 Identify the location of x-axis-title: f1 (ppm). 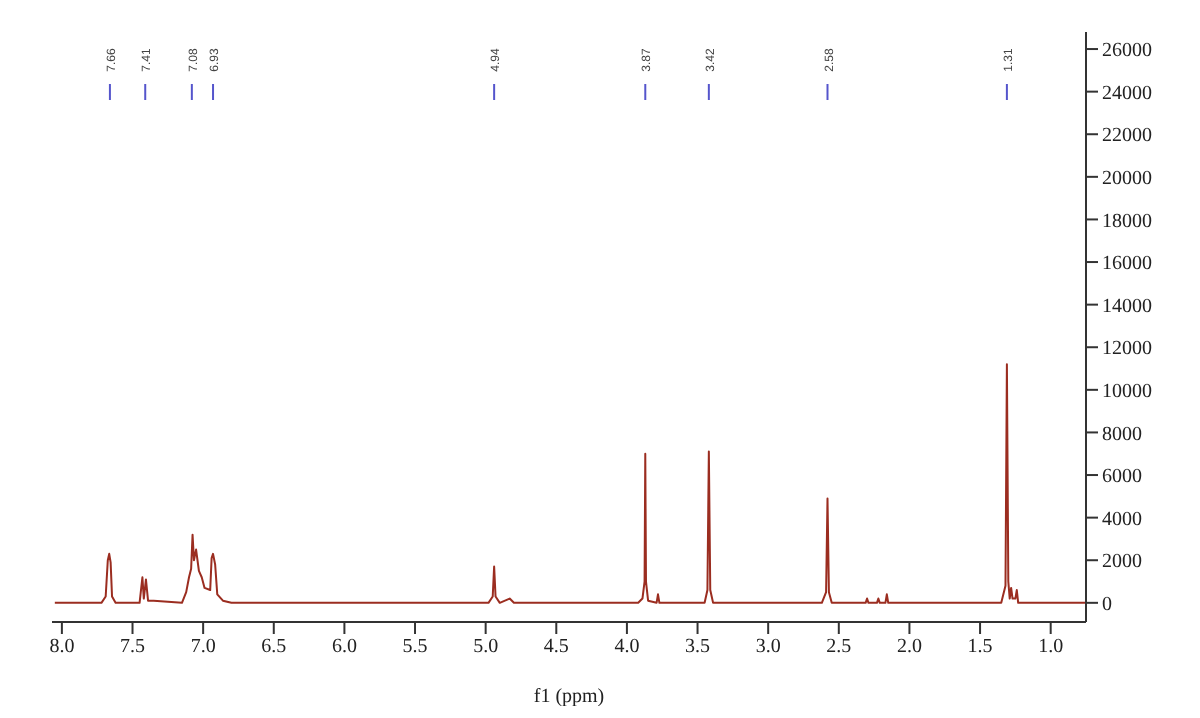
(569, 697).